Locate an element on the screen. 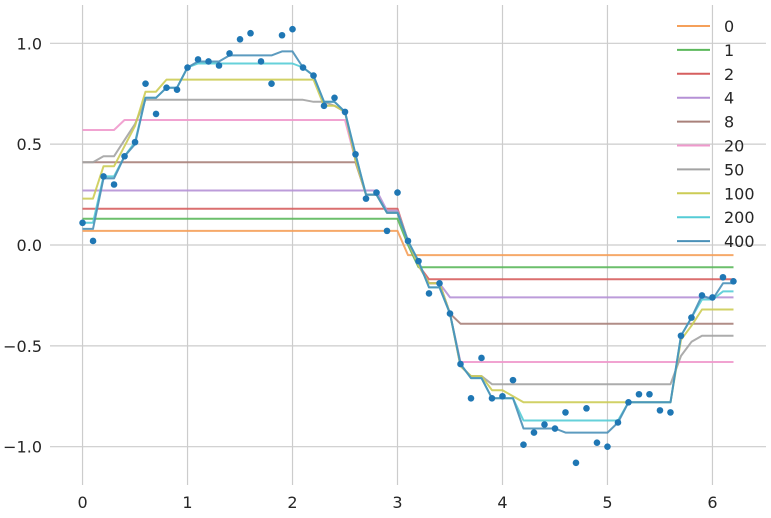 This screenshot has width=771, height=518. x-tick-label: 3 is located at coordinates (397, 502).